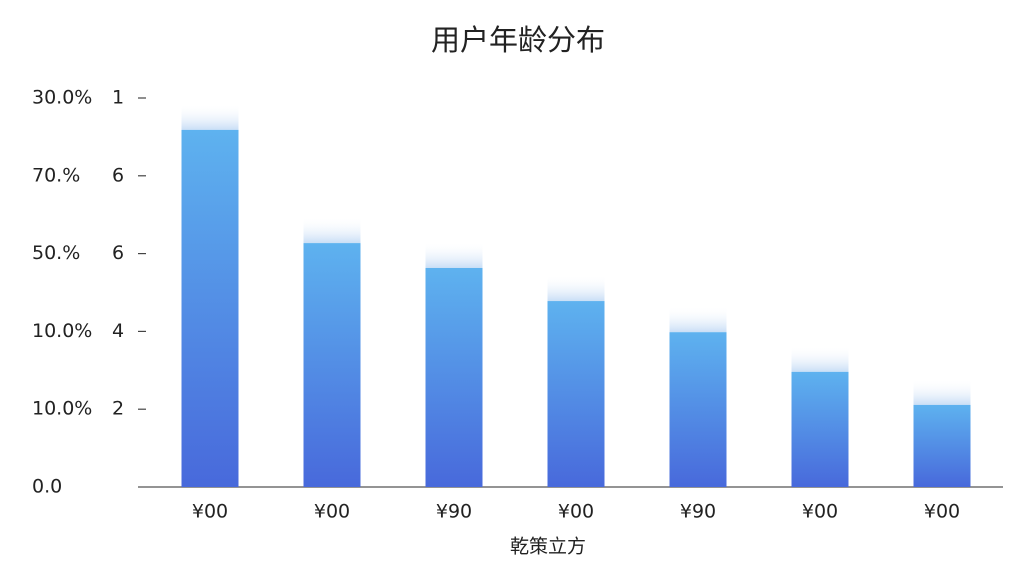 The width and height of the screenshot is (1024, 576). What do you see at coordinates (118, 331) in the screenshot?
I see `y2-tick-label: 4` at bounding box center [118, 331].